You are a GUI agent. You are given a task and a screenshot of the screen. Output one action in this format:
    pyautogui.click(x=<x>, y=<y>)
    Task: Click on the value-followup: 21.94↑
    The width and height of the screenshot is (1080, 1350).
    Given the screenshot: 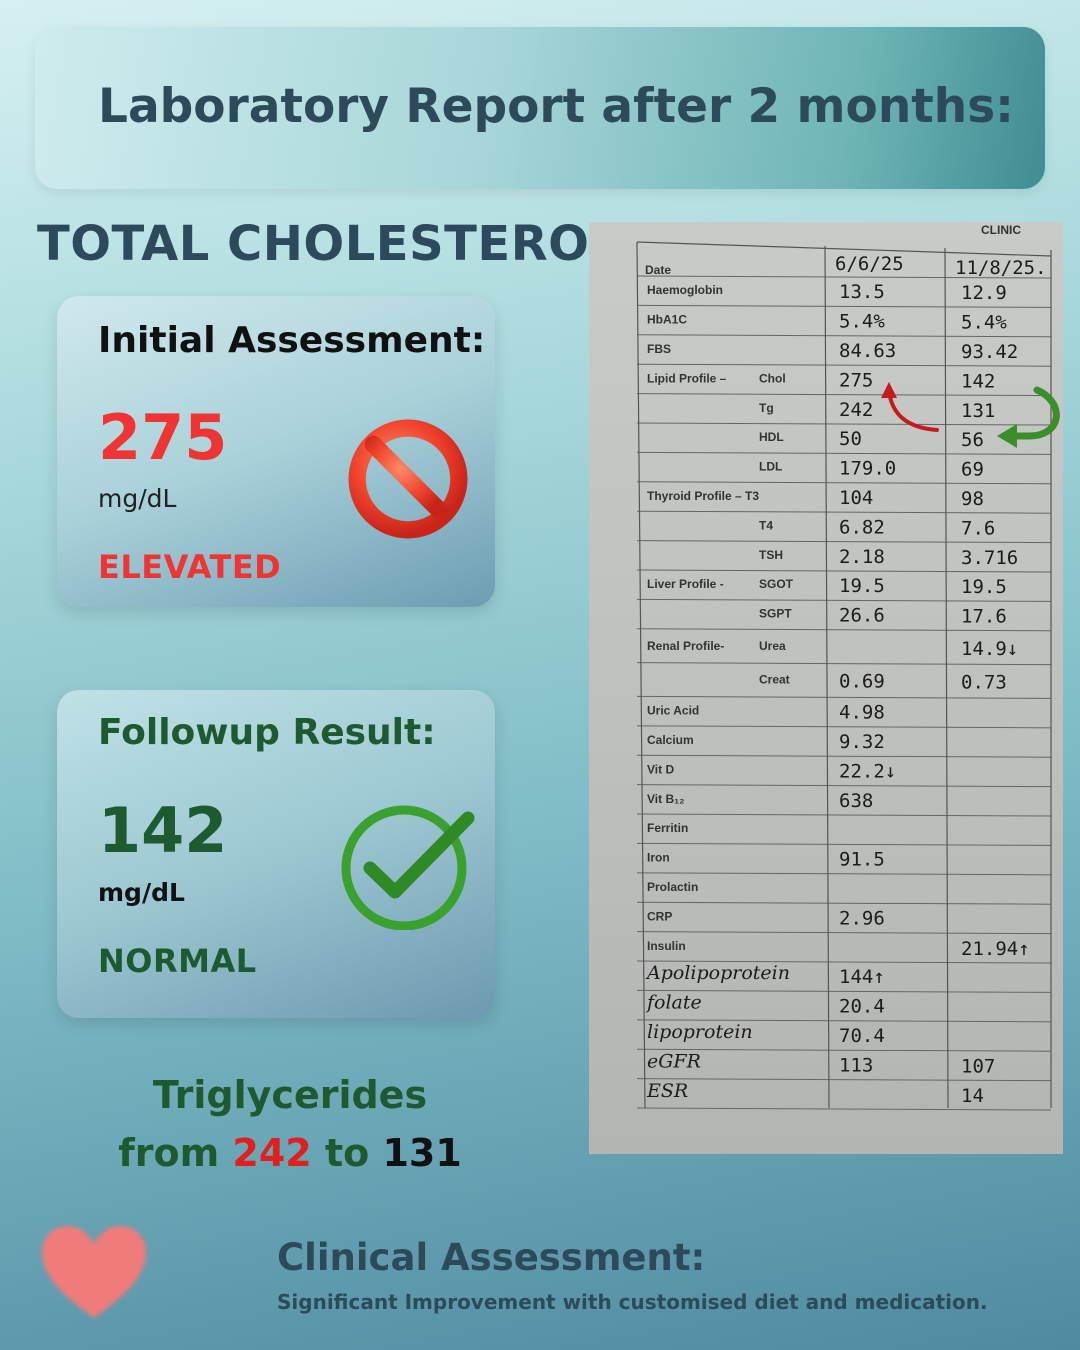 What is the action you would take?
    pyautogui.click(x=995, y=949)
    